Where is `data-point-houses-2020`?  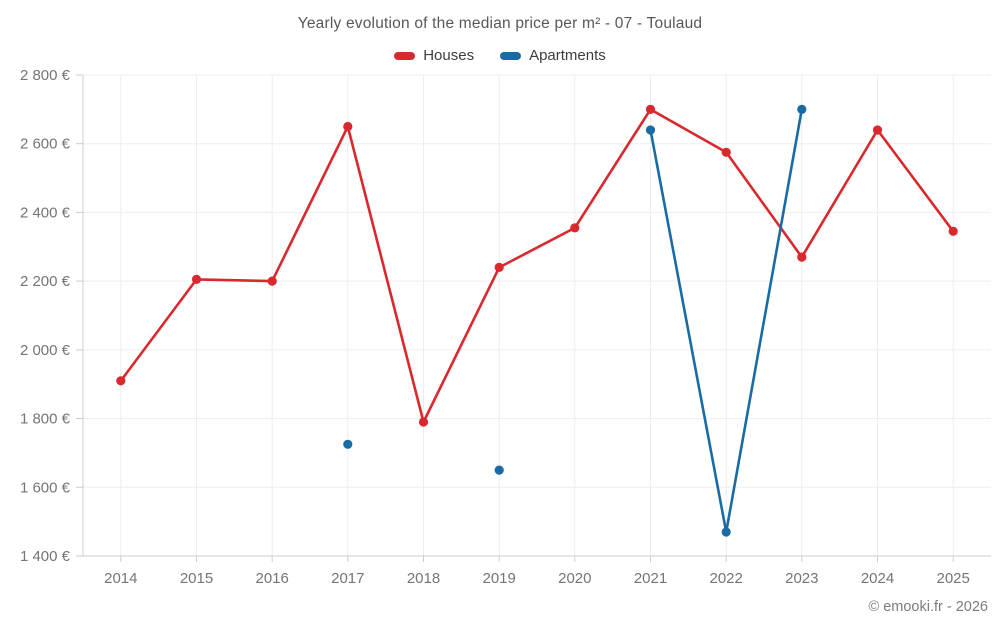
data-point-houses-2020 is located at coordinates (575, 228).